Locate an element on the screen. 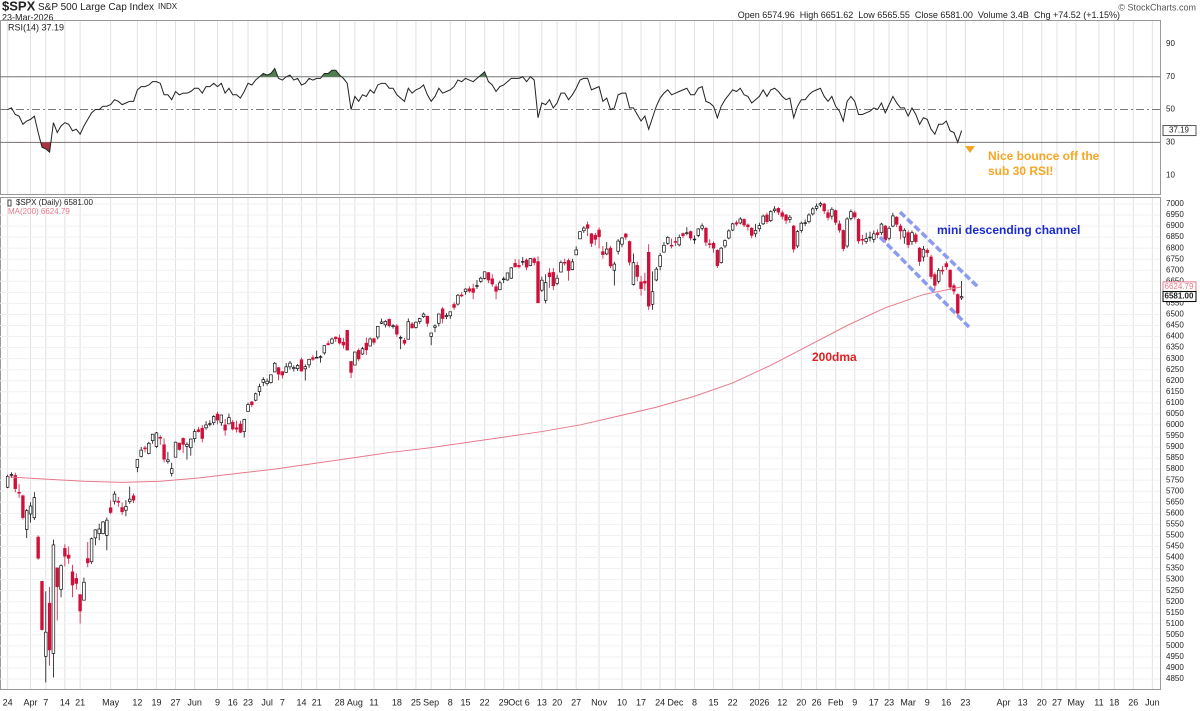  symbol: $SPX is located at coordinates (19, 6).